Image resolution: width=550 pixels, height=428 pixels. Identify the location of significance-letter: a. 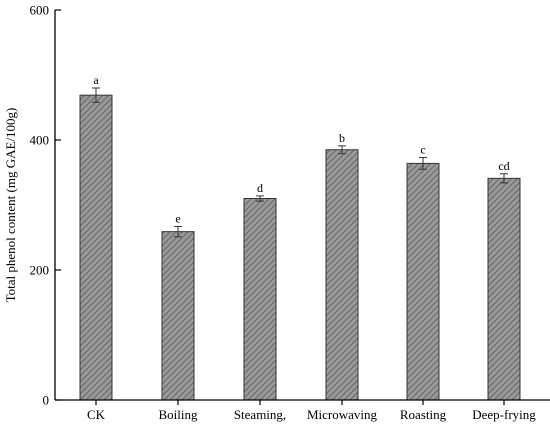
(96, 80).